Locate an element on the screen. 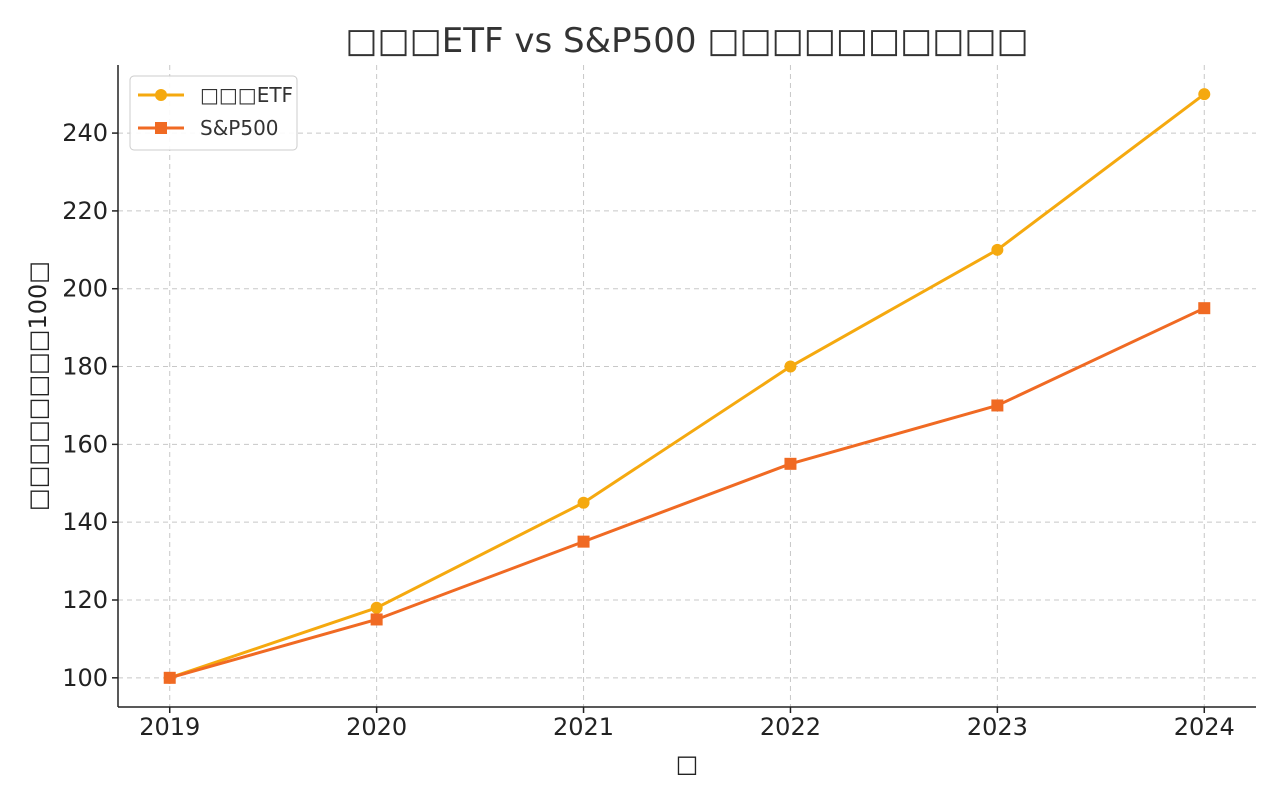 This screenshot has width=1280, height=800. y-tick-label: 160 is located at coordinates (85, 444).